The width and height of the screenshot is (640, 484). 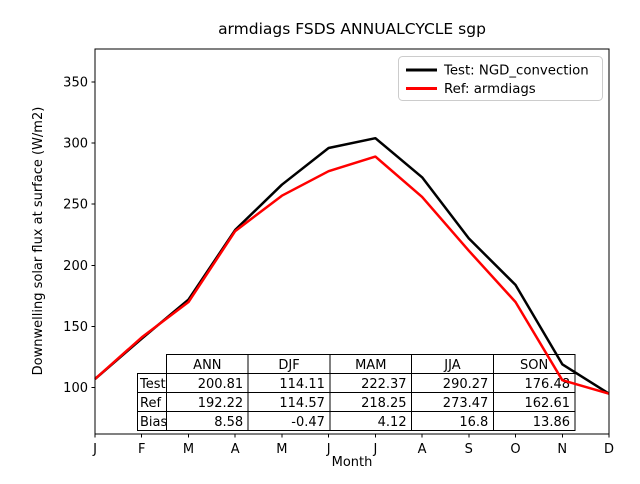 I want to click on table-header-cell: SON, so click(x=534, y=365).